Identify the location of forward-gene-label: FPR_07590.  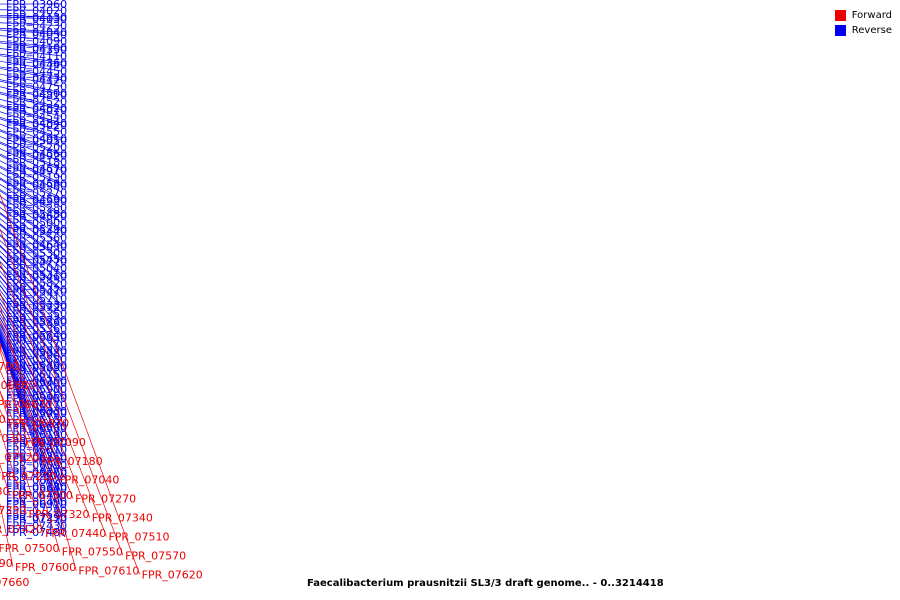
(6, 563).